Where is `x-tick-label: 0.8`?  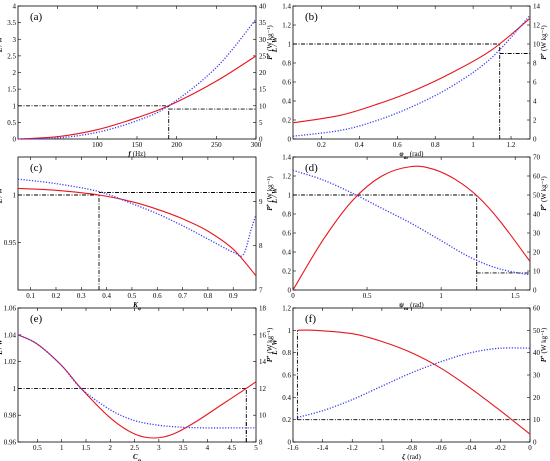
x-tick-label: 0.8 is located at coordinates (208, 296).